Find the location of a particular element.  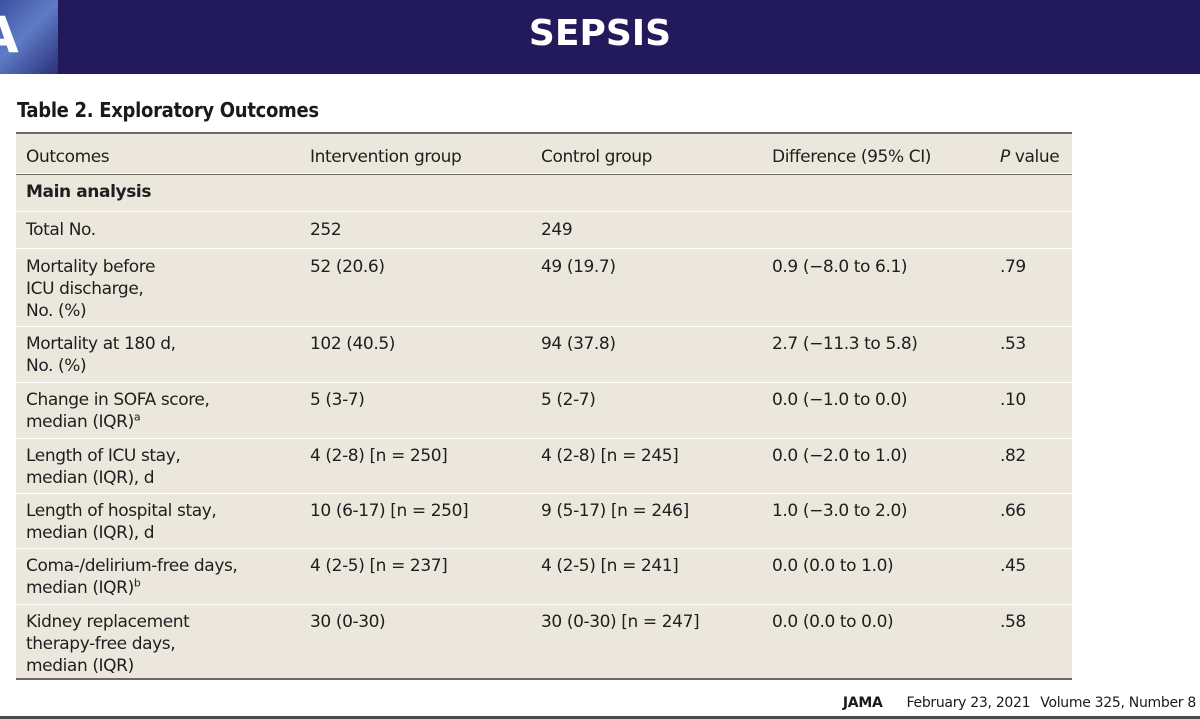

difference-cell: 0.0 (0.0 to 1.0) is located at coordinates (833, 566).